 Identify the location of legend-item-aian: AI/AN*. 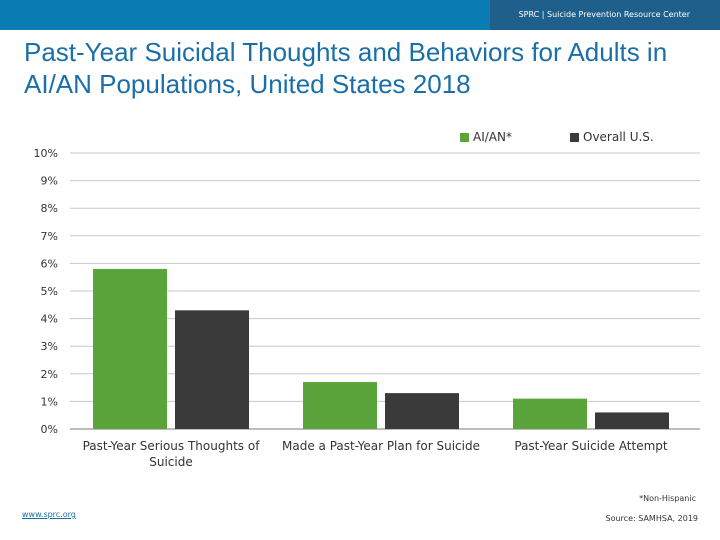
(486, 137).